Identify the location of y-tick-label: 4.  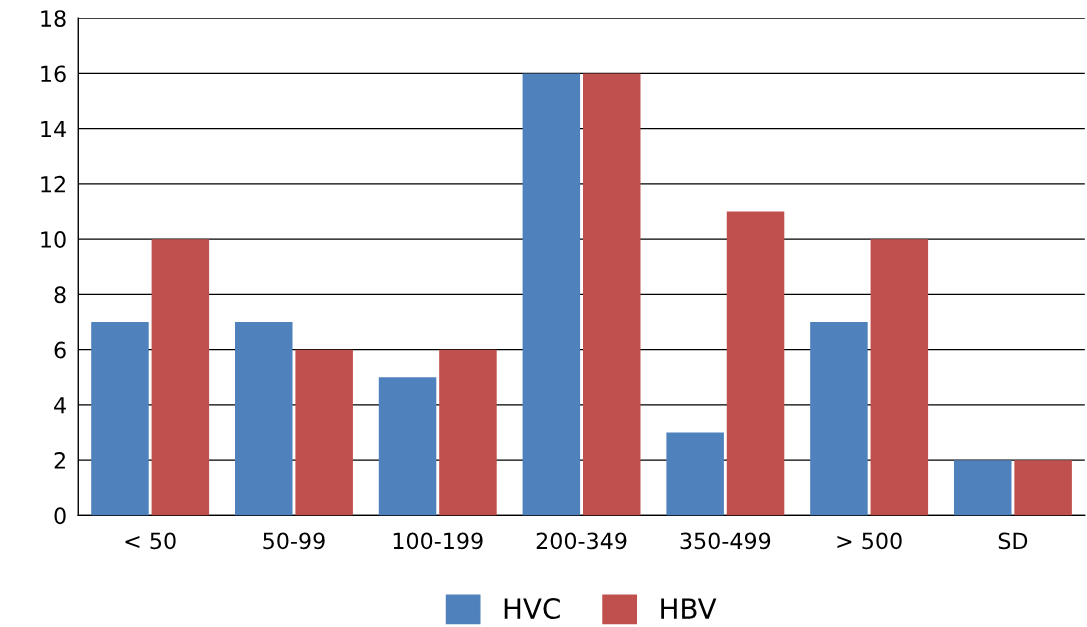
(60, 405).